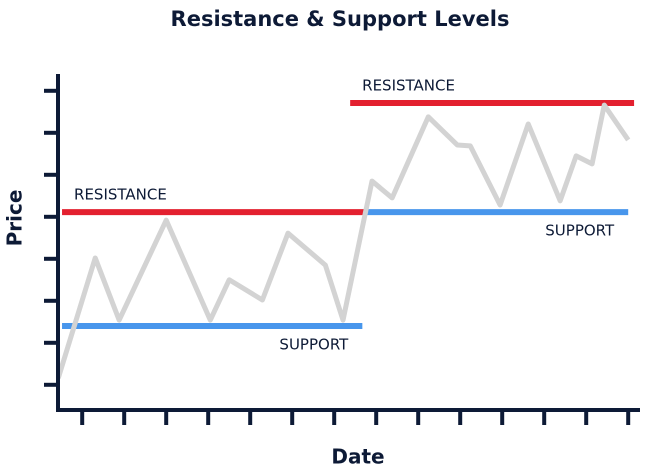 The image size is (670, 471). I want to click on y-axis-label: Price, so click(15, 218).